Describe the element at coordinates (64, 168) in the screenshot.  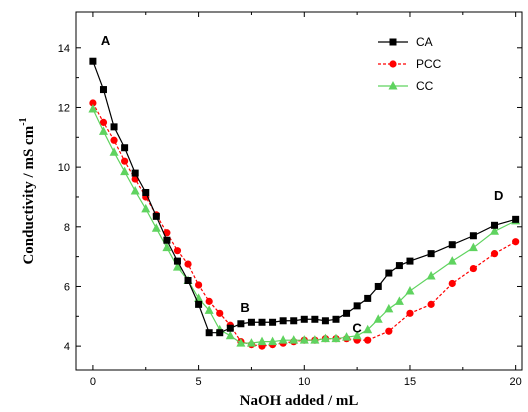
I see `y-tick-label: 10` at that location.